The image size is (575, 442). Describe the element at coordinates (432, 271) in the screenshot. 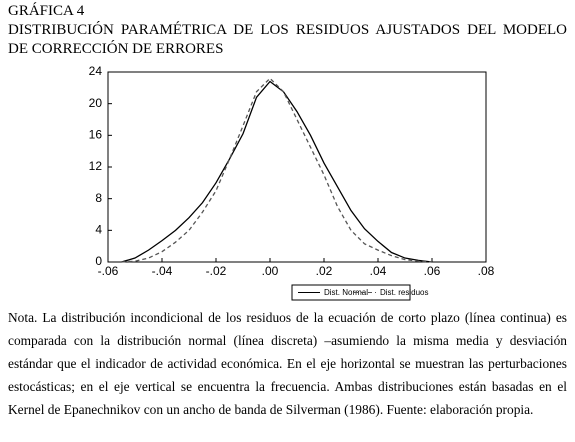

I see `x-tick-label: .06` at that location.